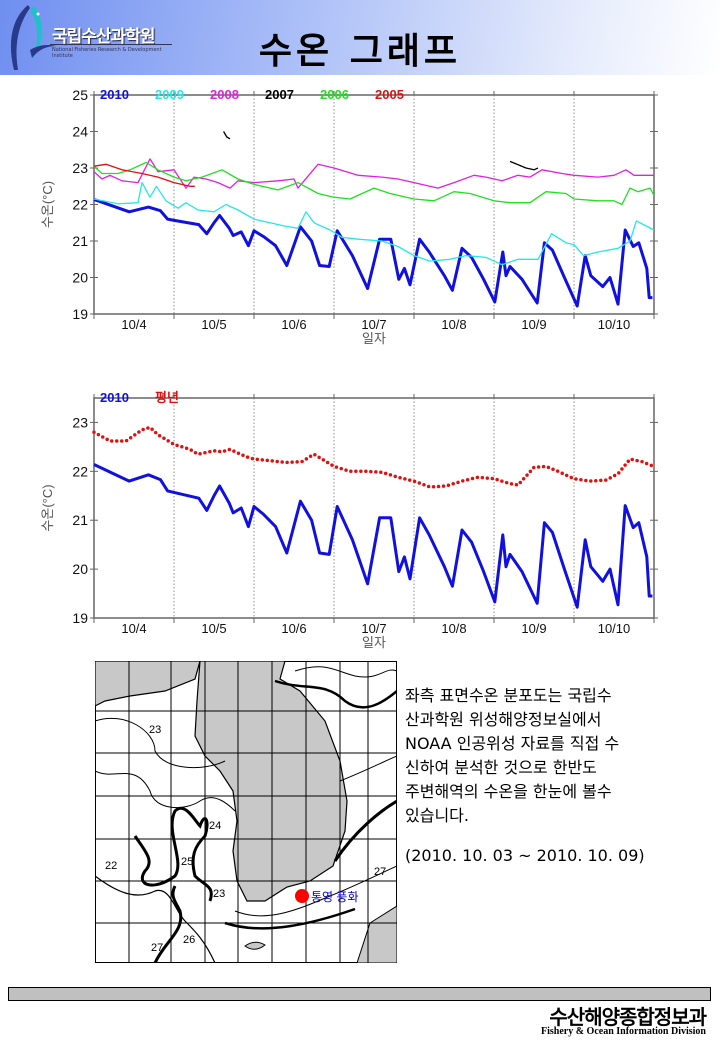  I want to click on description-line: 좌측 표면수온 분포도는 국립수, so click(508, 695).